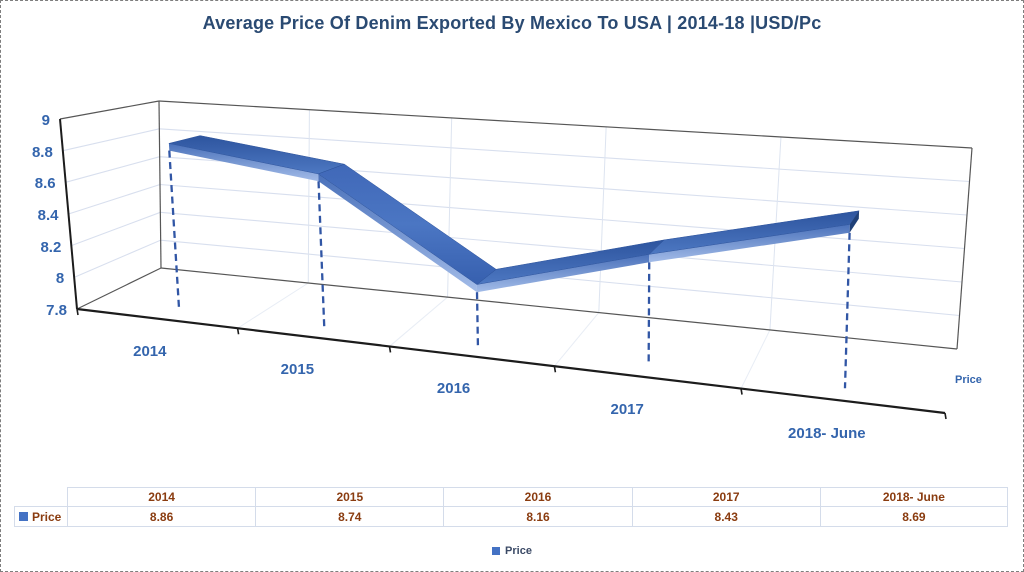 This screenshot has height=572, width=1024. What do you see at coordinates (51, 247) in the screenshot?
I see `y-axis-label: 8.2` at bounding box center [51, 247].